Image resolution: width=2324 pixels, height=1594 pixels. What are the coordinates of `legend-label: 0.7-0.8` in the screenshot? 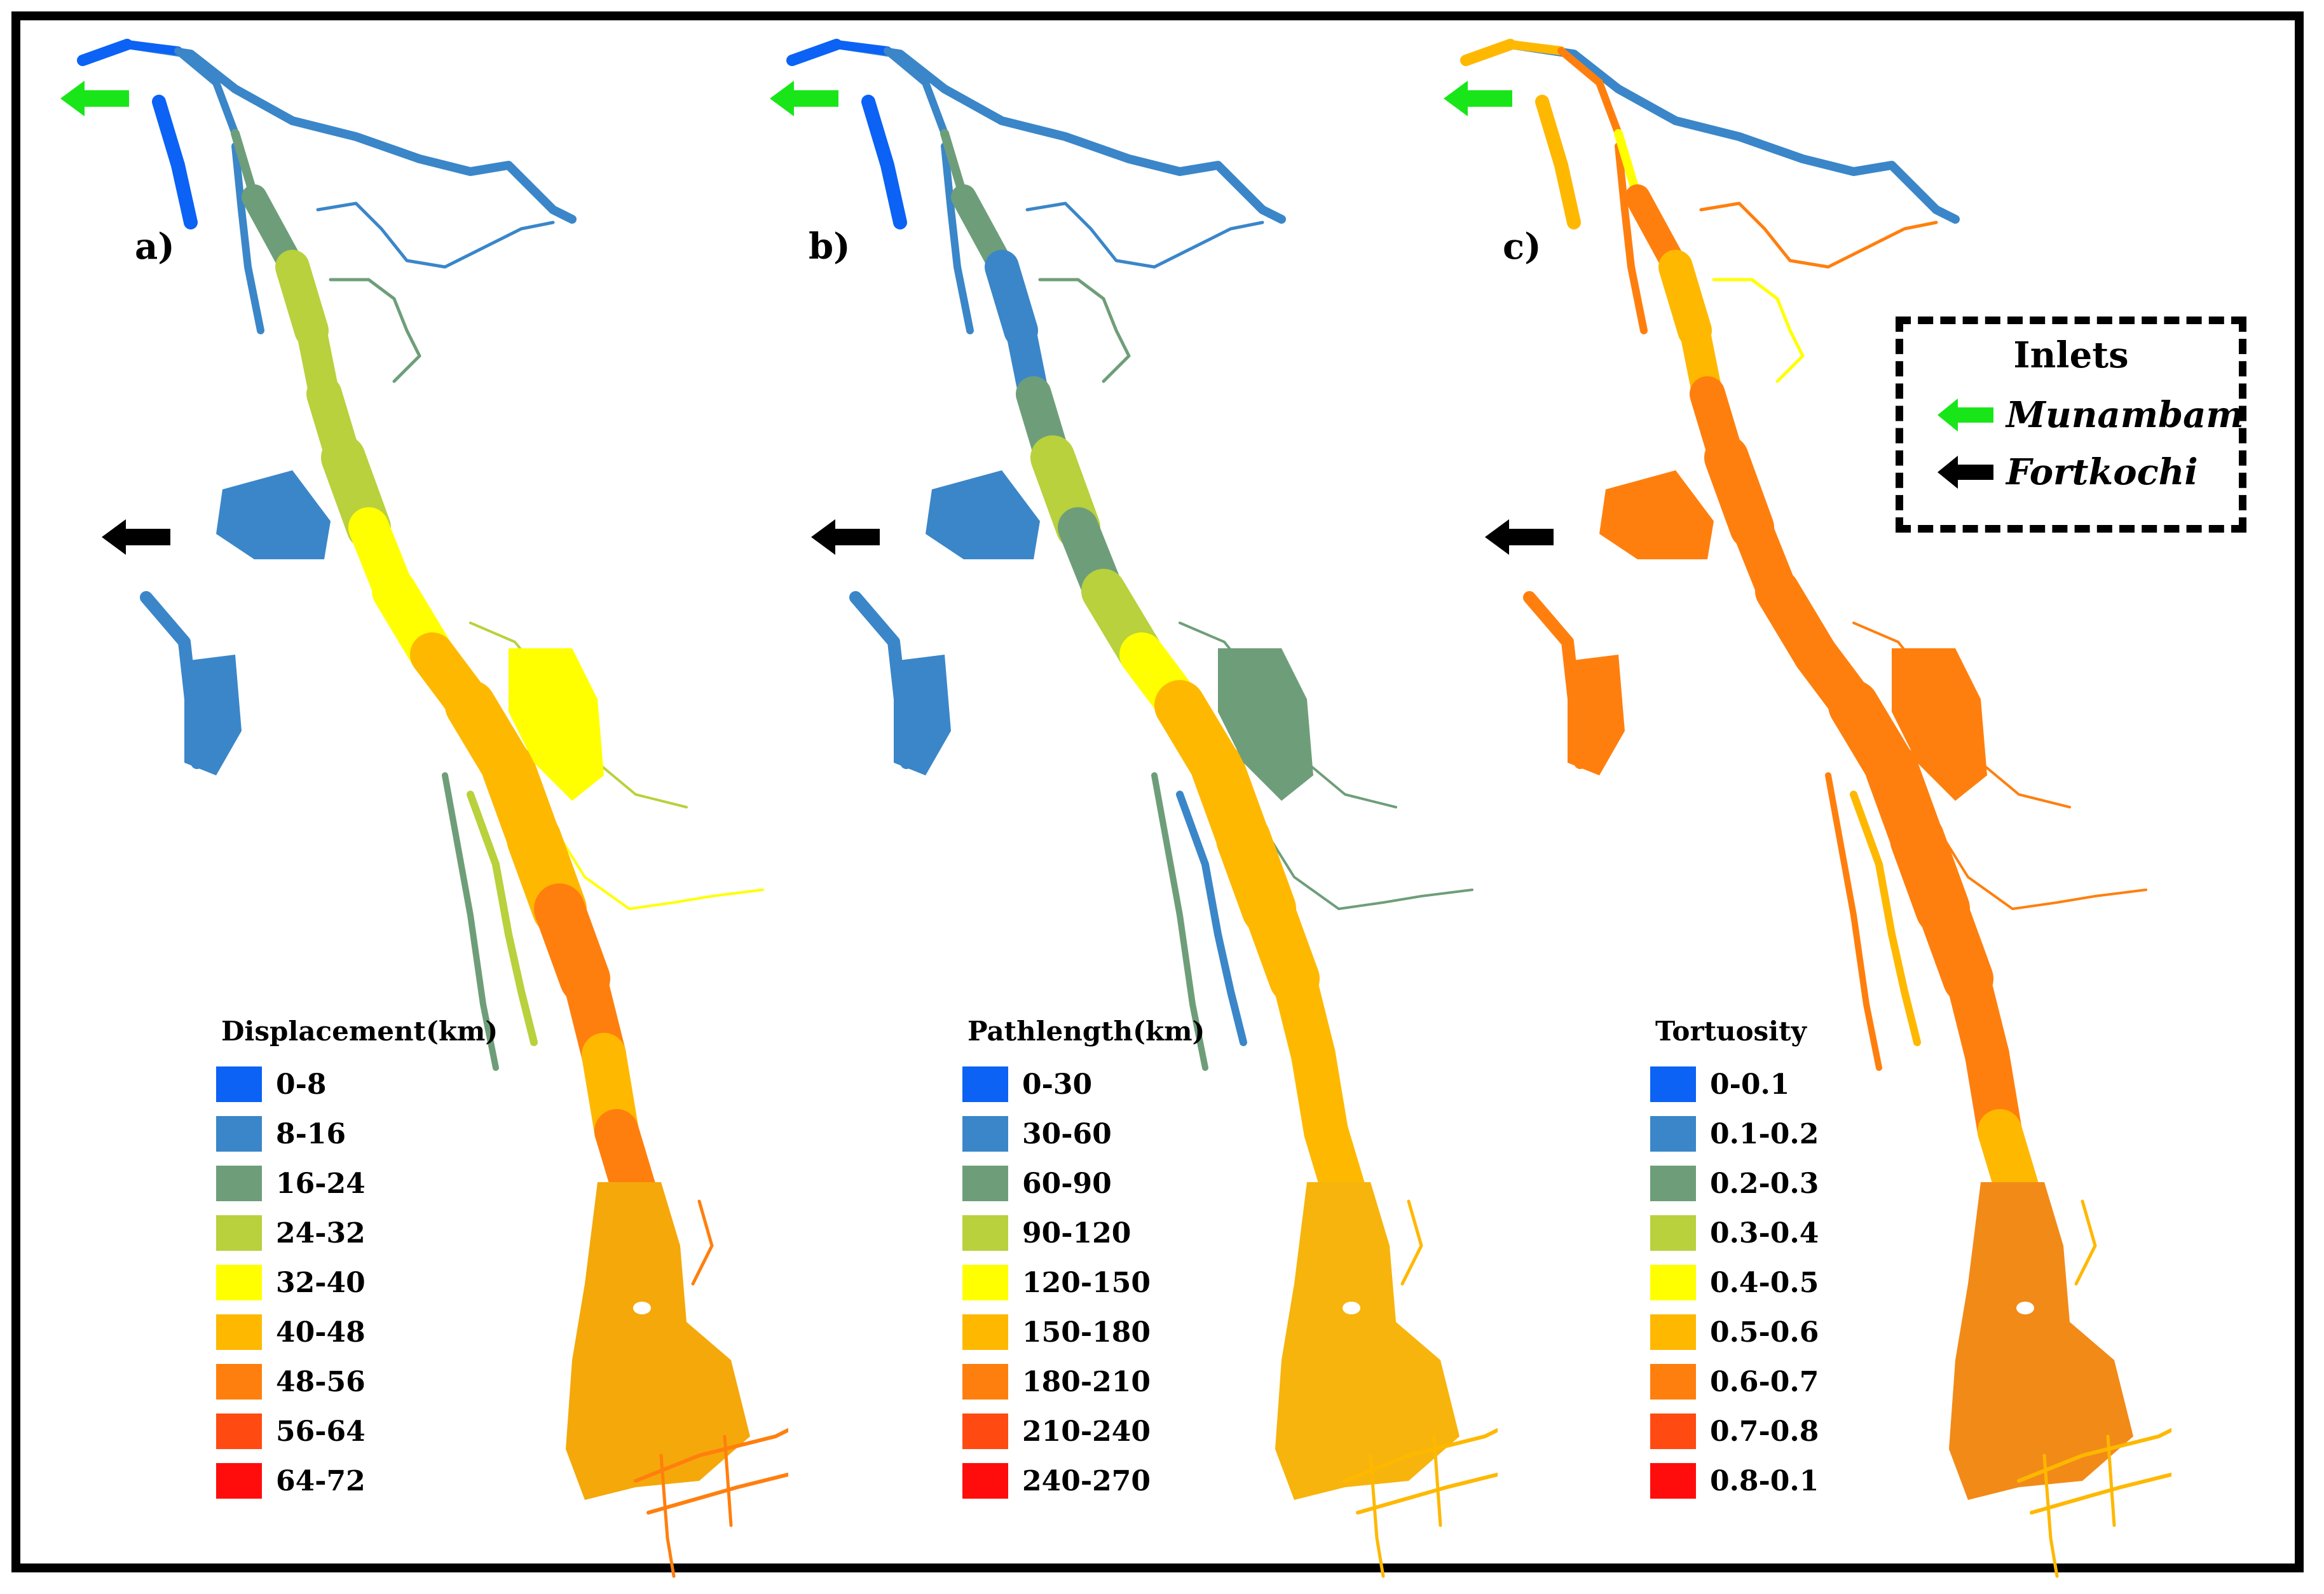 It's located at (1764, 1431).